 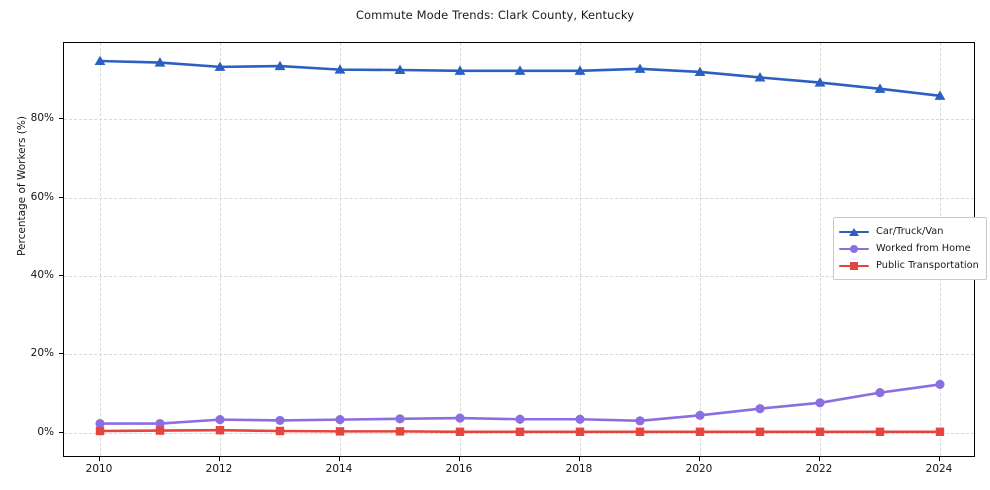 I want to click on legend-label: Worked from Home, so click(x=923, y=248).